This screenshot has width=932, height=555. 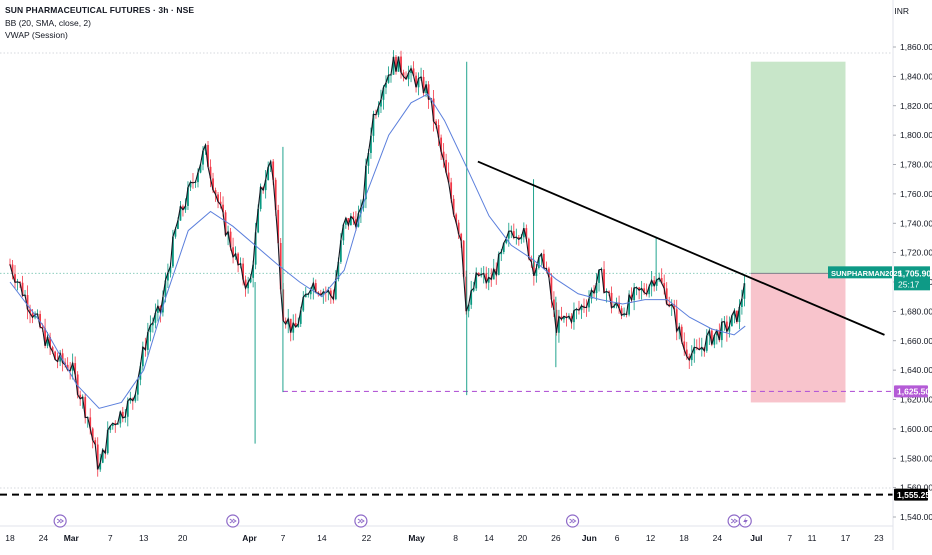 What do you see at coordinates (916, 47) in the screenshot?
I see `price-axis-label: 1,860.00` at bounding box center [916, 47].